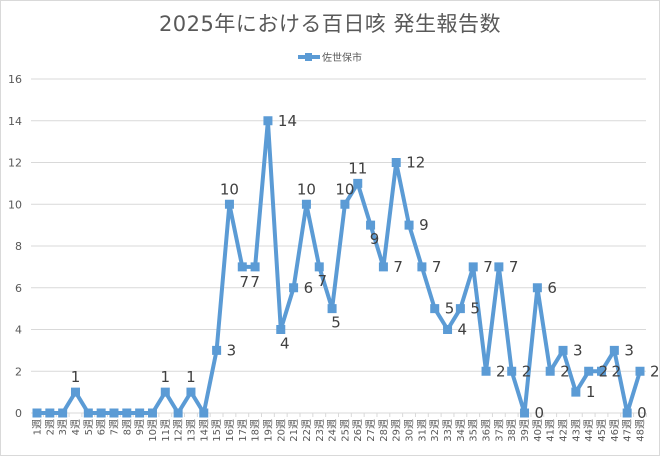  I want to click on x-tick-label: 30週, so click(410, 430).